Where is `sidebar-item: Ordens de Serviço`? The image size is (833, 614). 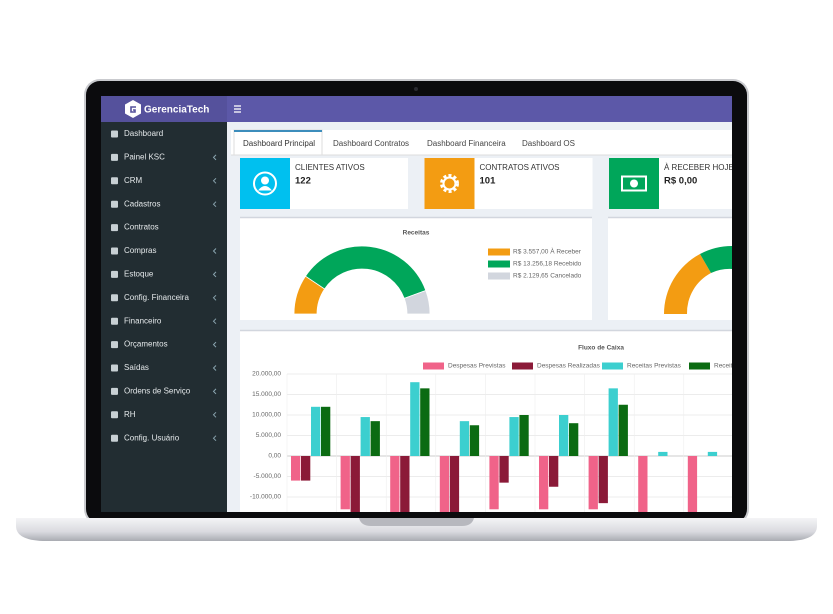 sidebar-item: Ordens de Serviço is located at coordinates (164, 391).